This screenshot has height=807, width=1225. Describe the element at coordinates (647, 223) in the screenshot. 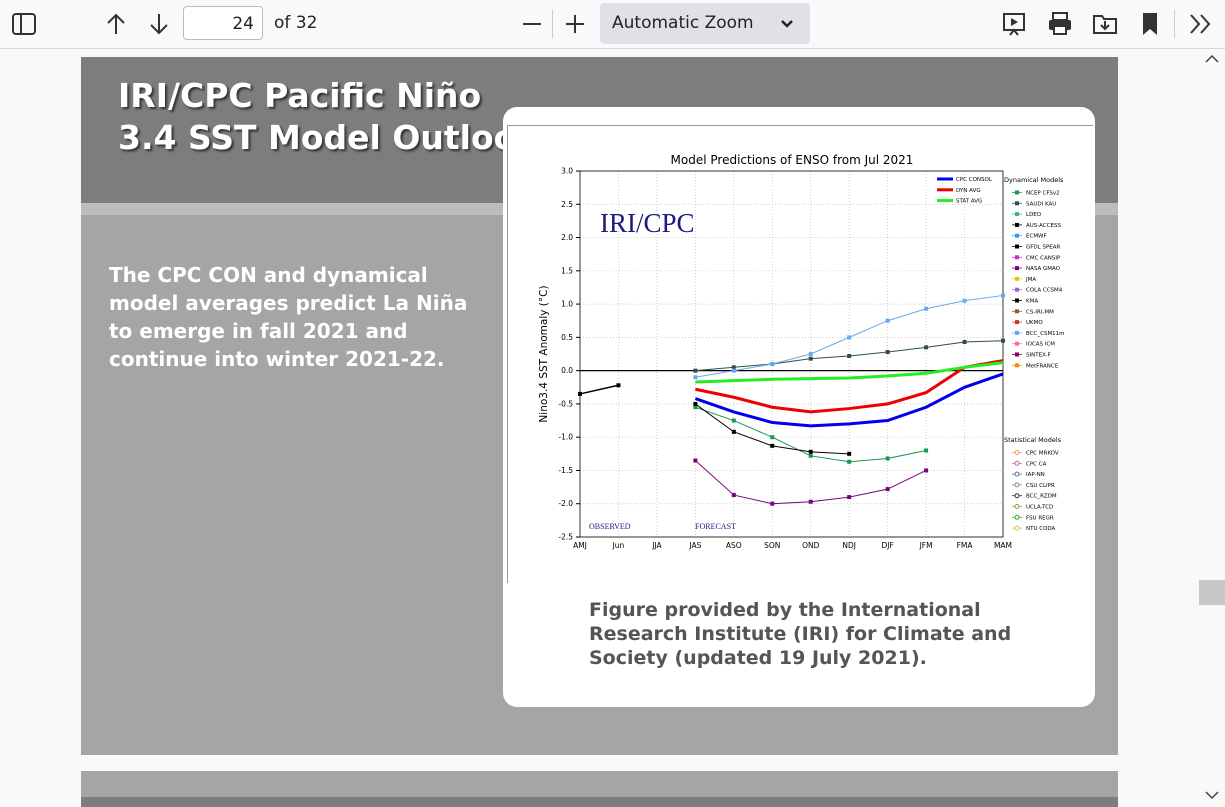

I see `watermark: IRI/CPC` at that location.